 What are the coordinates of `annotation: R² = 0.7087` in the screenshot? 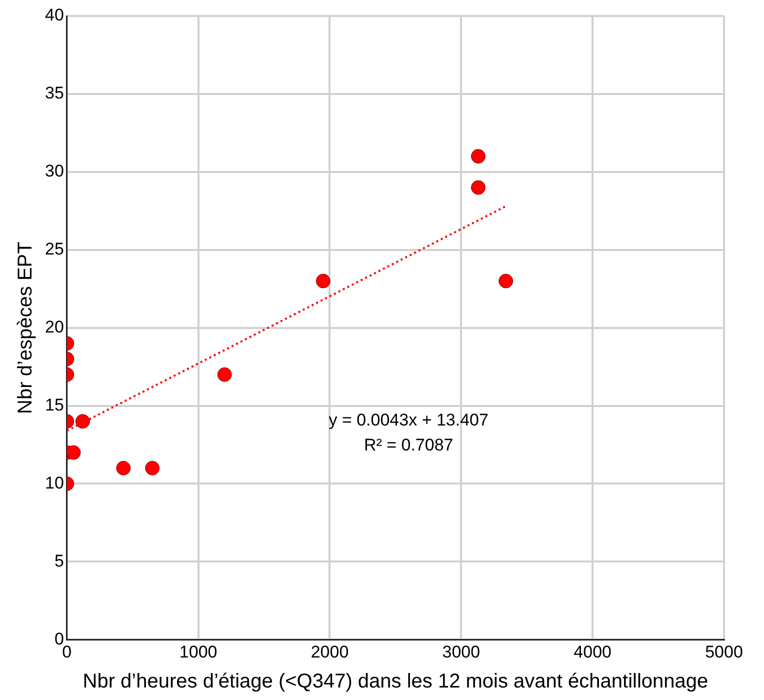 It's located at (409, 444).